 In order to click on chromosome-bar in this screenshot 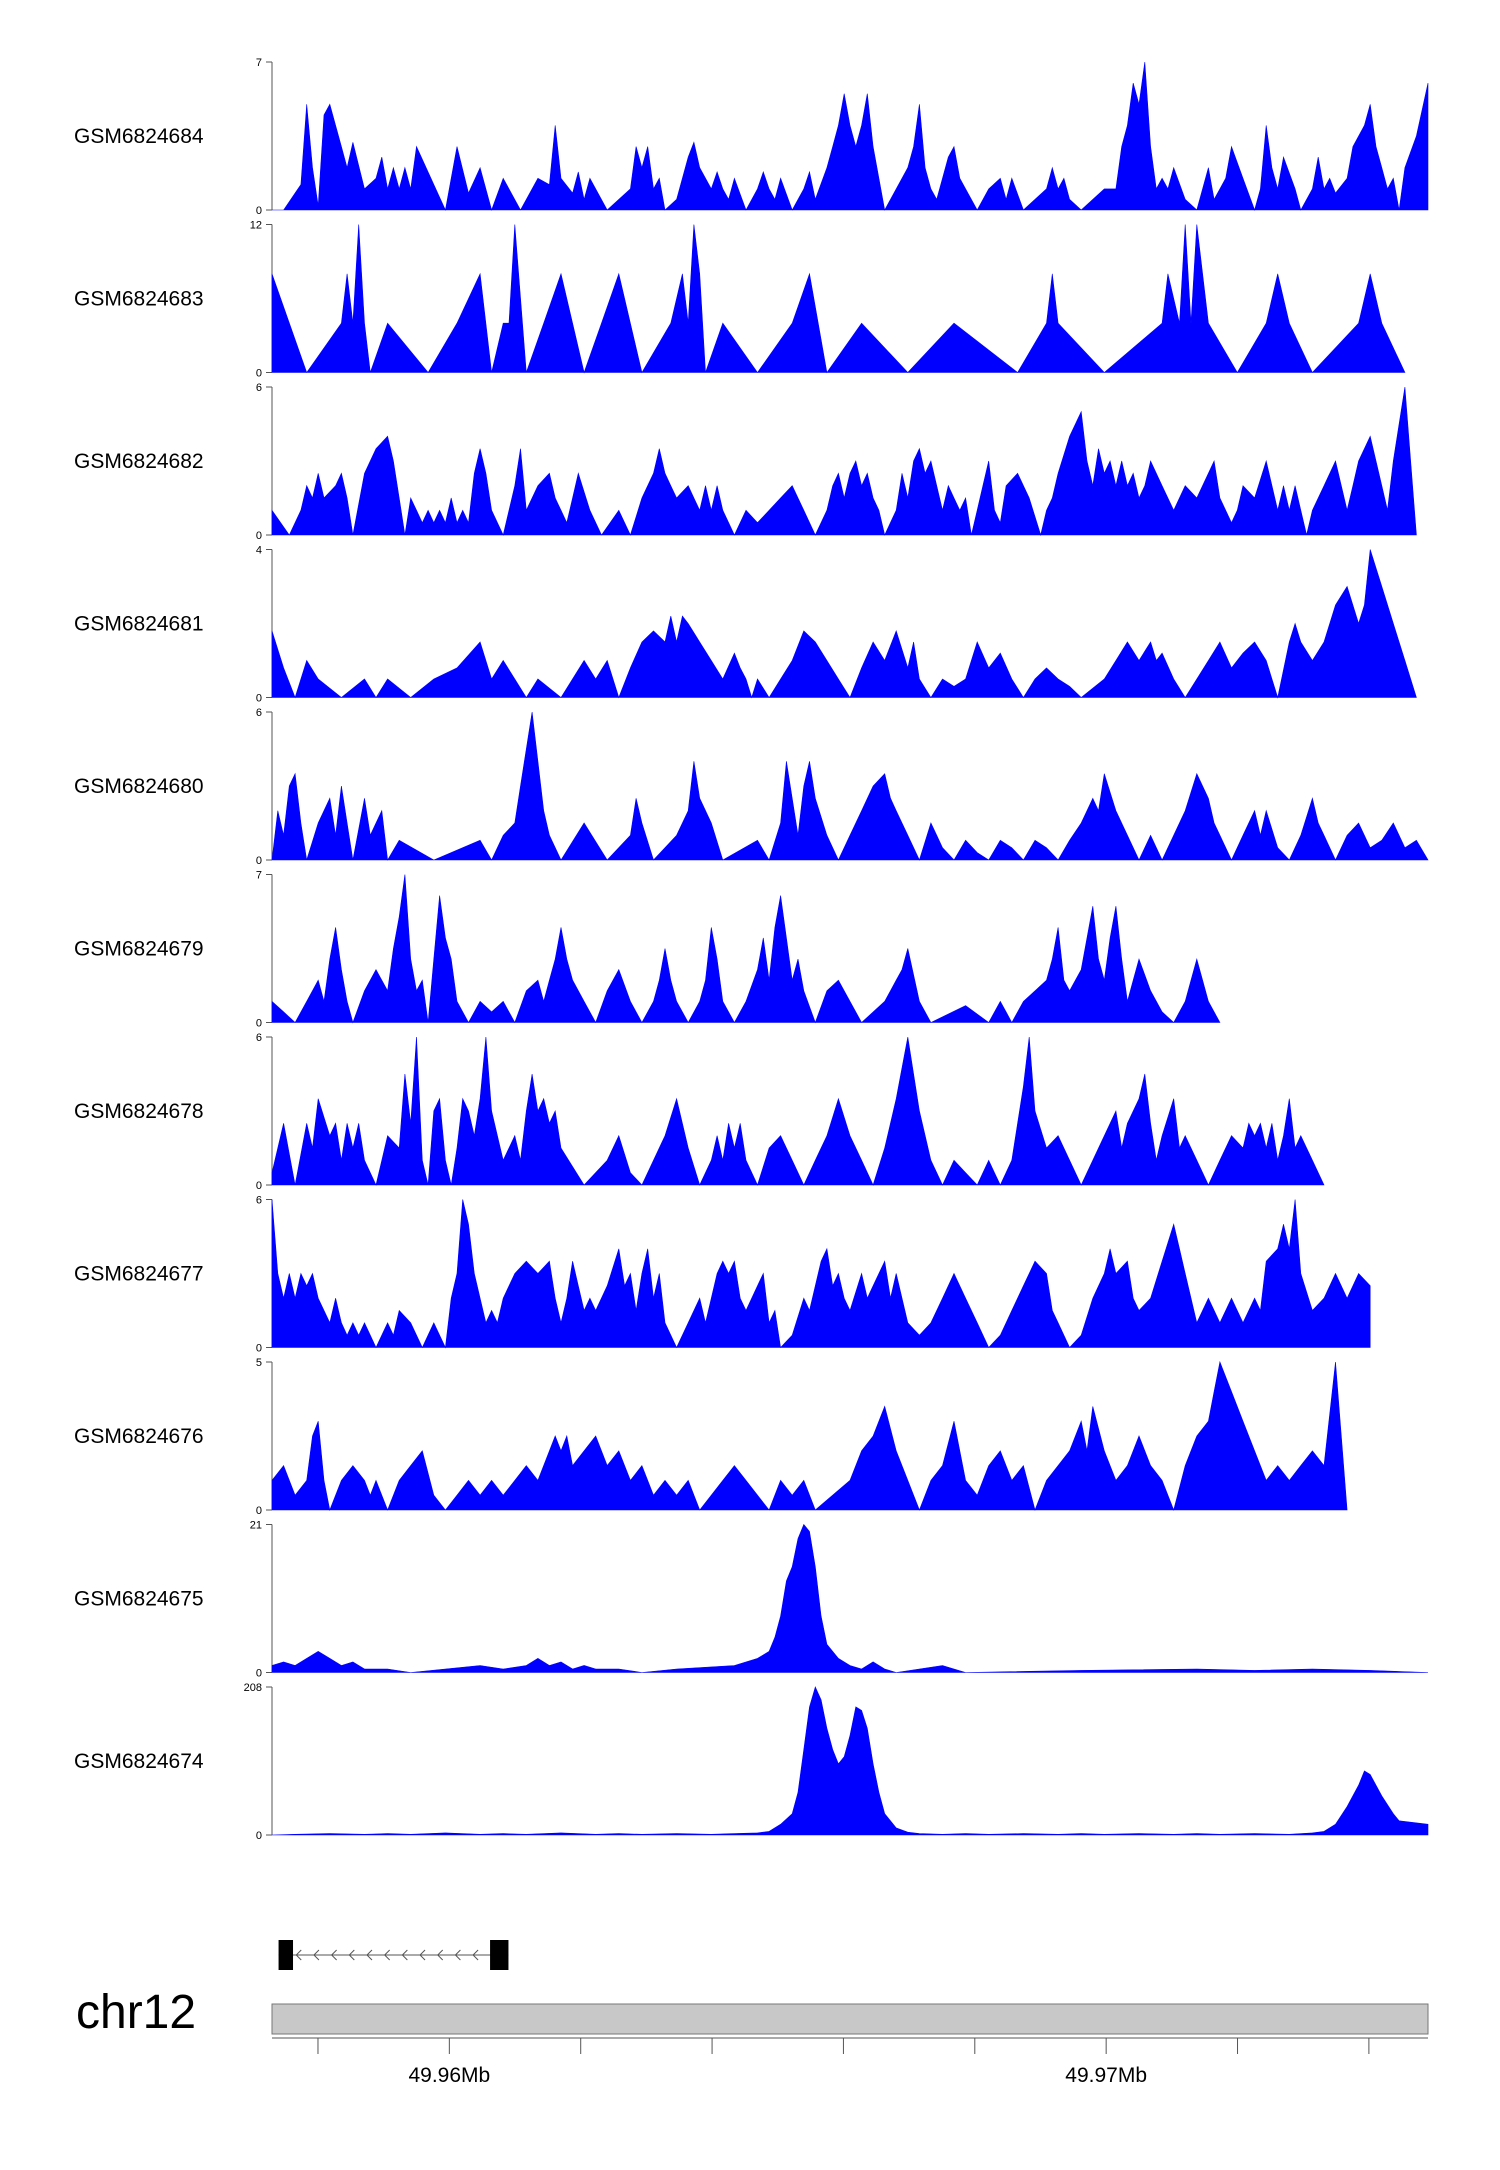, I will do `click(850, 2019)`.